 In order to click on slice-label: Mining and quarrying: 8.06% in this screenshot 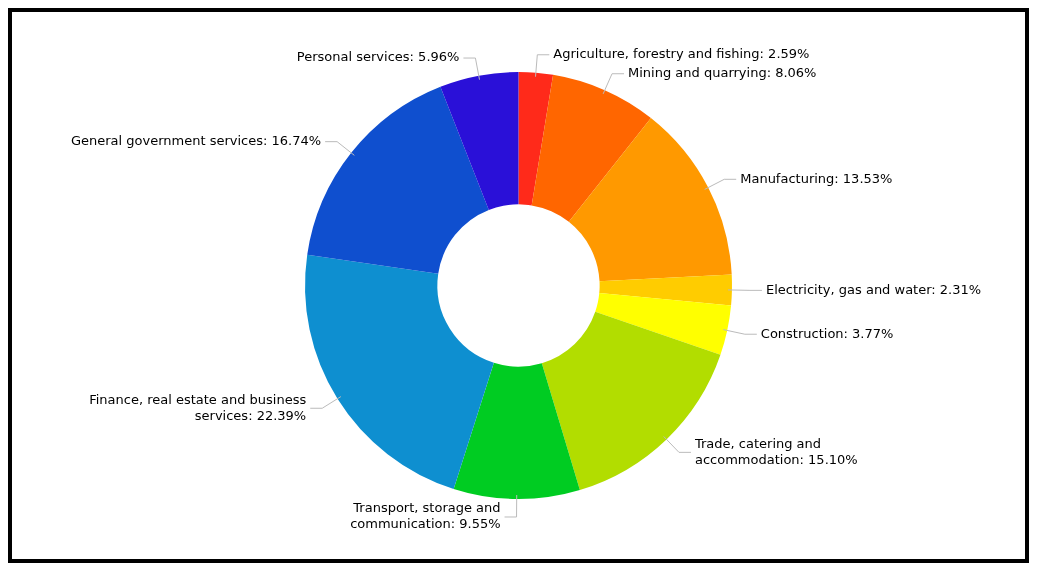, I will do `click(722, 73)`.